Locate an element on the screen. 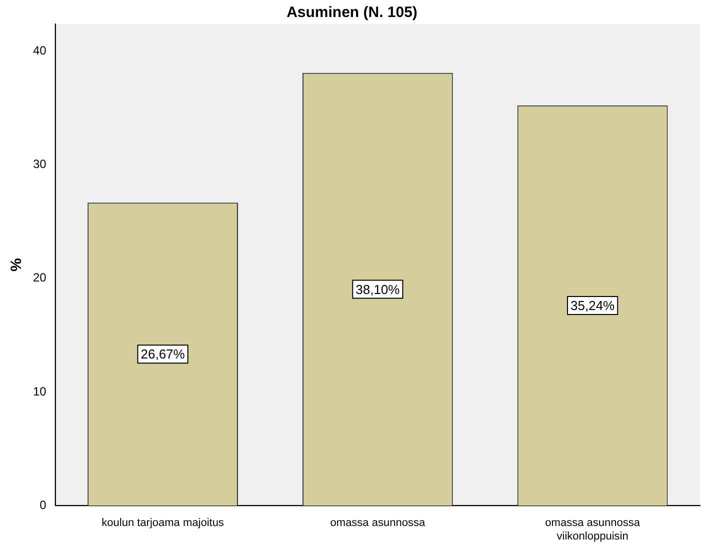 This screenshot has height=550, width=702. data-label: 35,24% is located at coordinates (593, 306).